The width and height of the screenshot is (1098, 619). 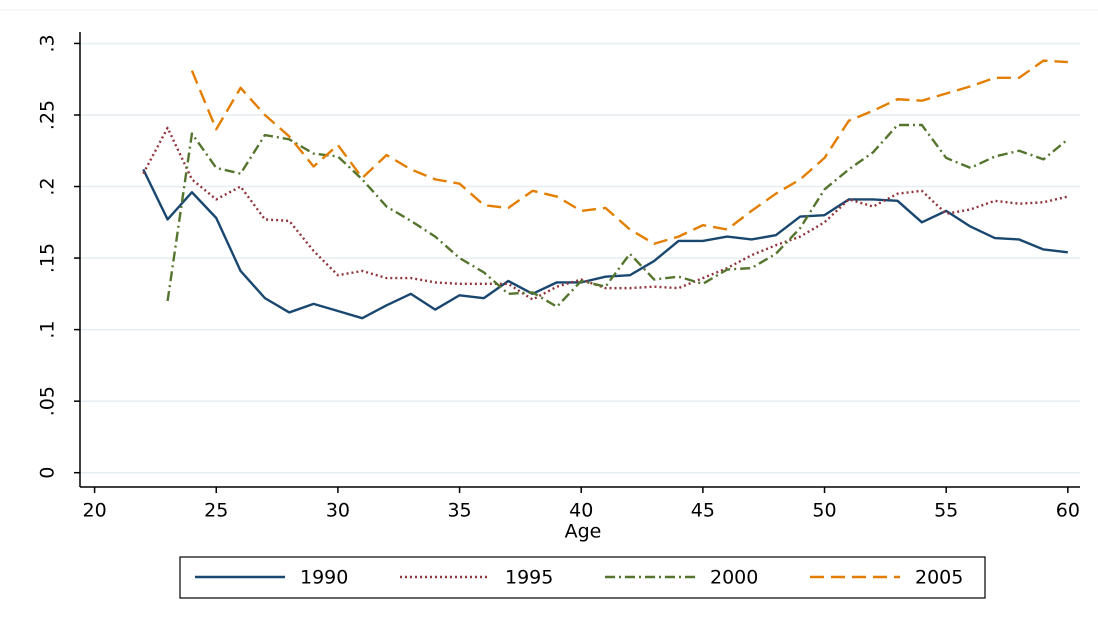 I want to click on x-tick-label: 30, so click(x=338, y=511).